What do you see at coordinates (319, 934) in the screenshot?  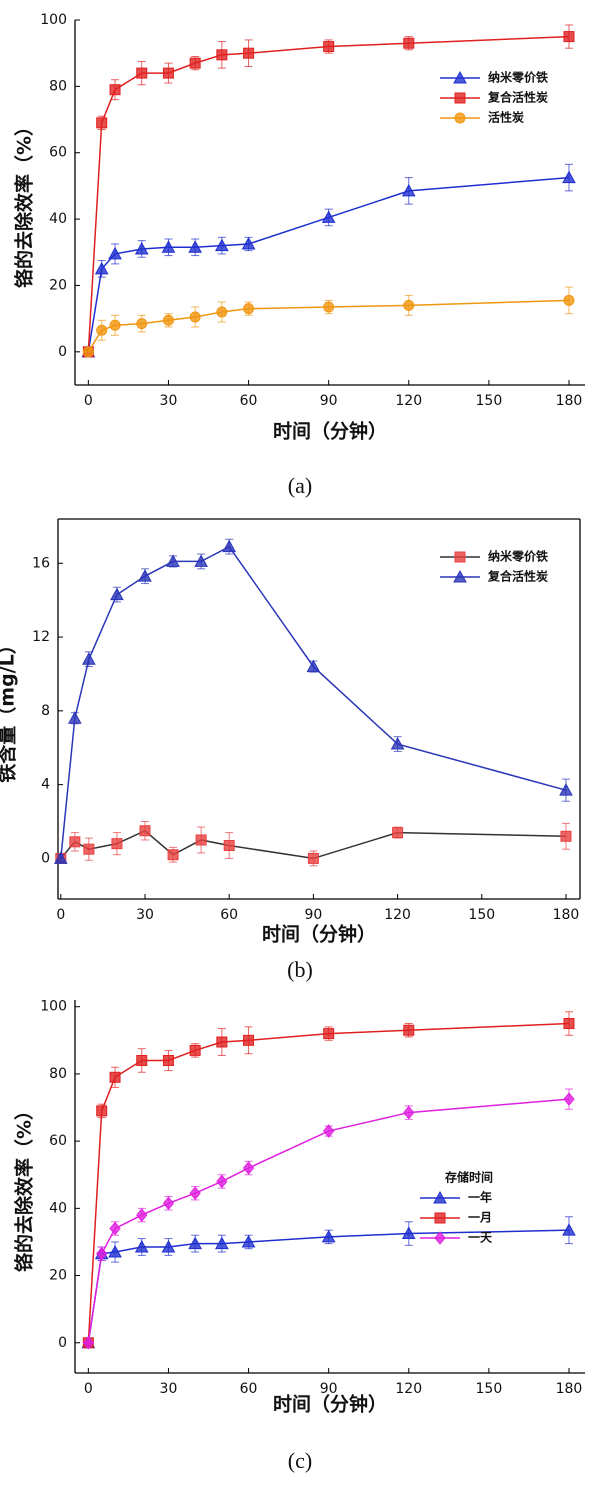 I see `x-axis-label: 时间（分钟）` at bounding box center [319, 934].